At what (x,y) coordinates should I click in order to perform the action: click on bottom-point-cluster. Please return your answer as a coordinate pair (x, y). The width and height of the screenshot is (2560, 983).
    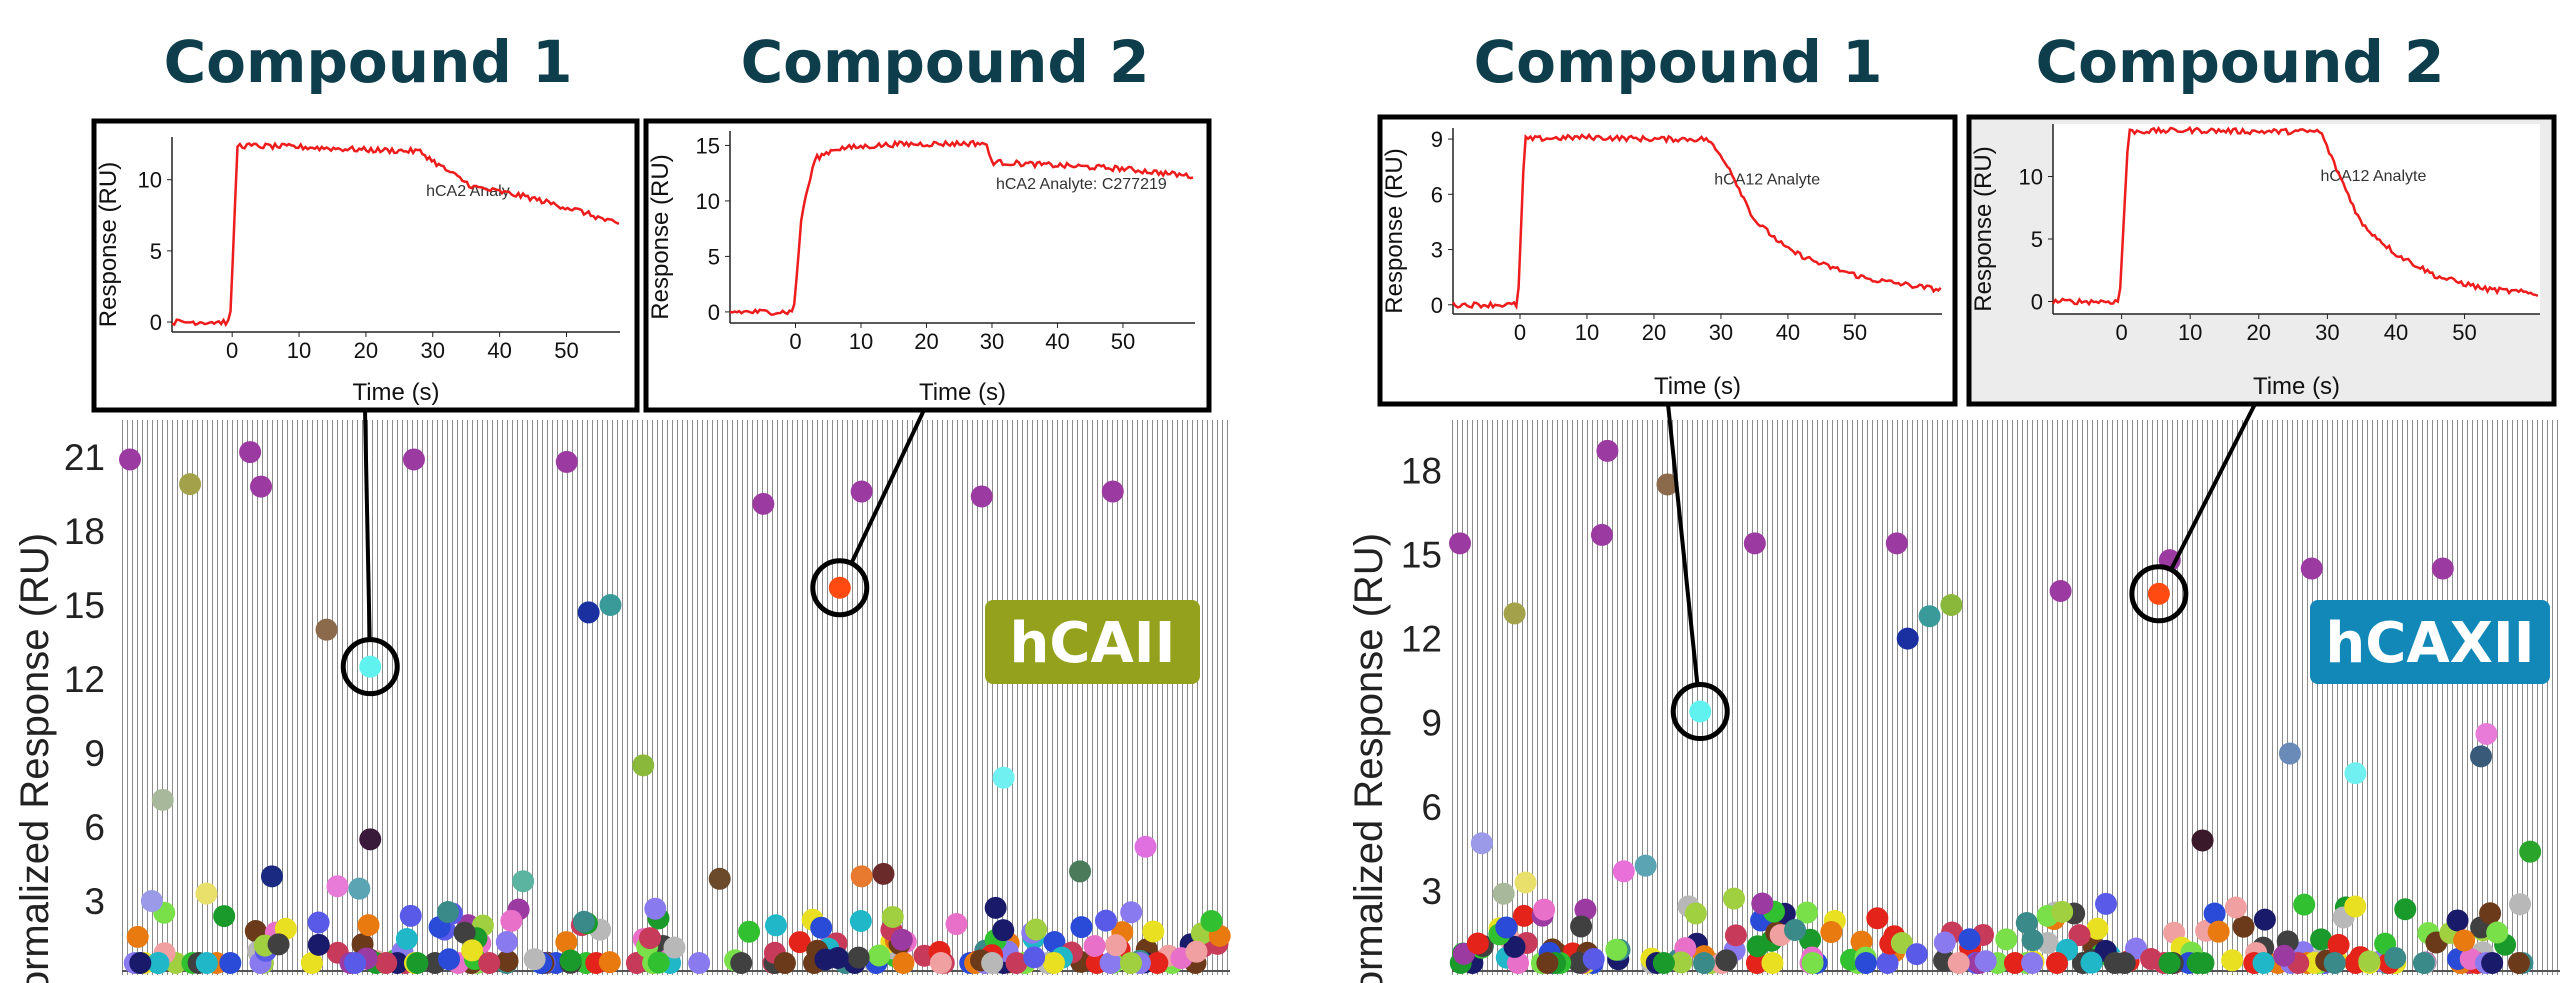
    Looking at the image, I should click on (677, 935).